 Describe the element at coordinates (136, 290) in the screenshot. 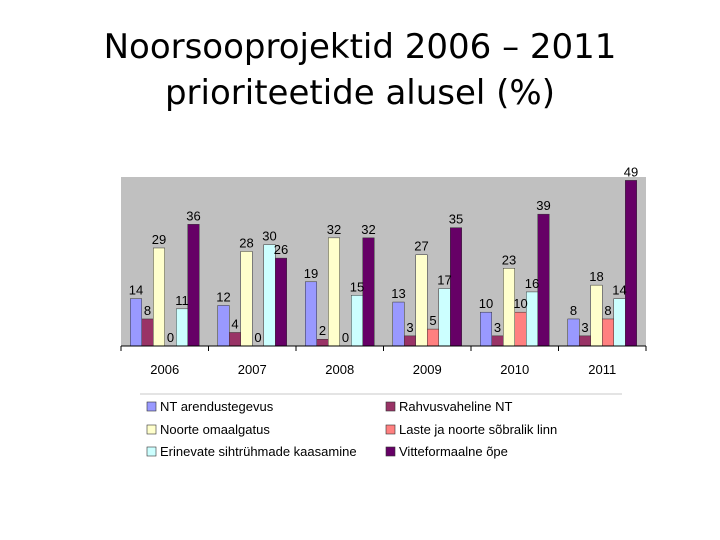

I see `data-label-2006-series-1: 14` at that location.